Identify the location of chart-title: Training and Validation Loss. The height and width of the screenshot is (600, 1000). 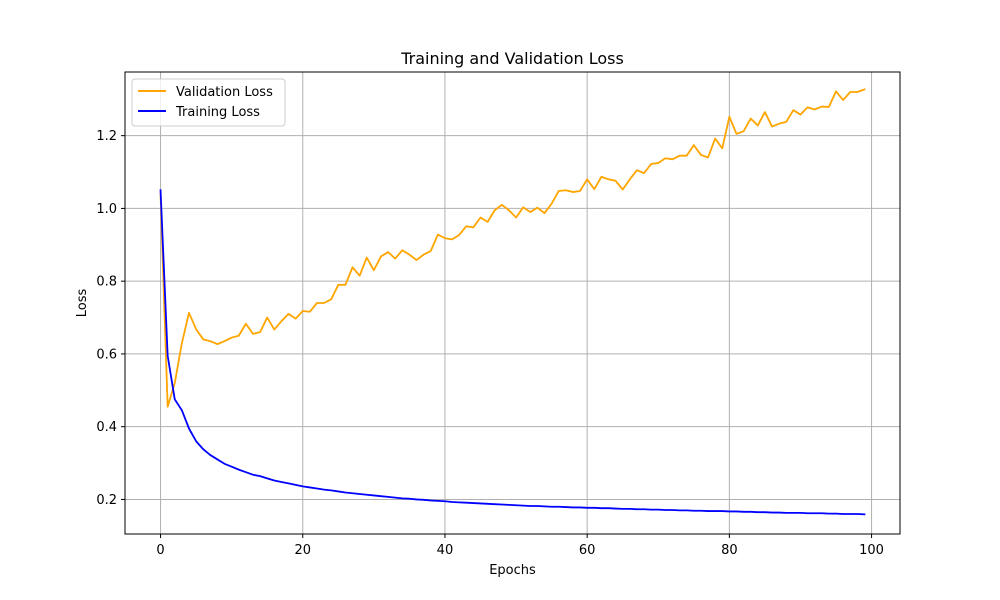
(512, 58).